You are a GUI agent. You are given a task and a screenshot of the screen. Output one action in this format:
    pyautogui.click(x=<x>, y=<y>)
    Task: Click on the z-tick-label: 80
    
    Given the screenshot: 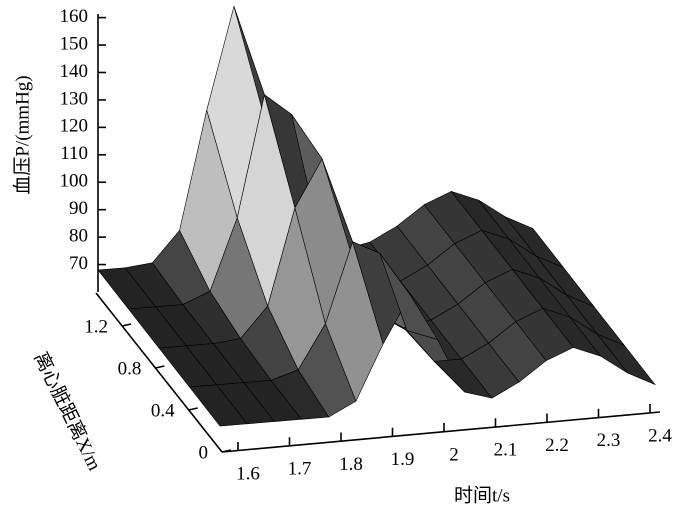 What is the action you would take?
    pyautogui.click(x=78, y=235)
    